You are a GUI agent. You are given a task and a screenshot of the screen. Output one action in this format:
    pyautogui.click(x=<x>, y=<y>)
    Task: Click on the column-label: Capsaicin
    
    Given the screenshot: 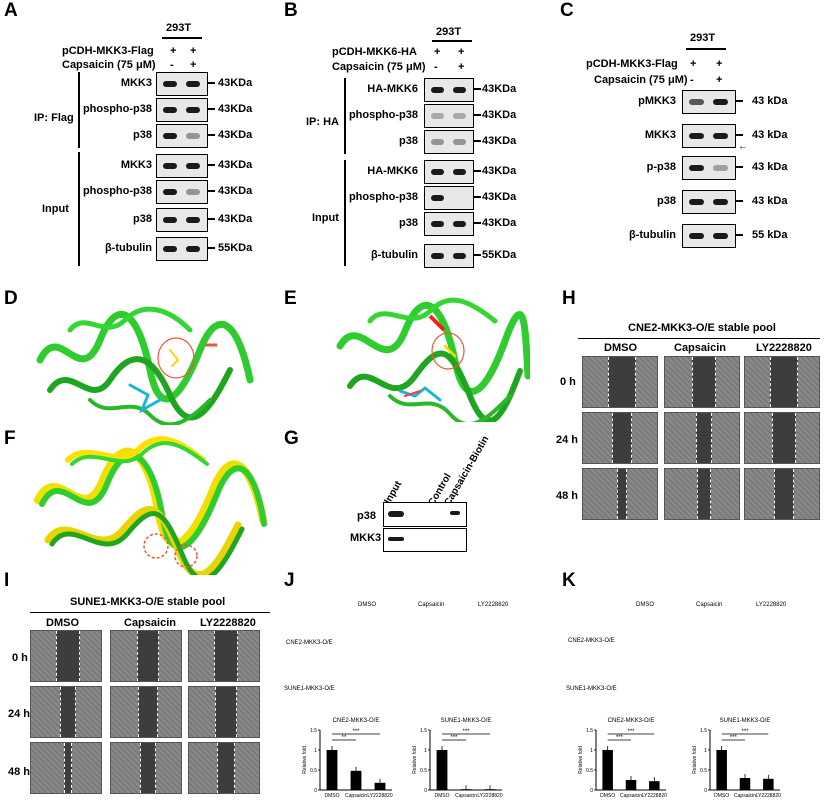 What is the action you would take?
    pyautogui.click(x=150, y=623)
    